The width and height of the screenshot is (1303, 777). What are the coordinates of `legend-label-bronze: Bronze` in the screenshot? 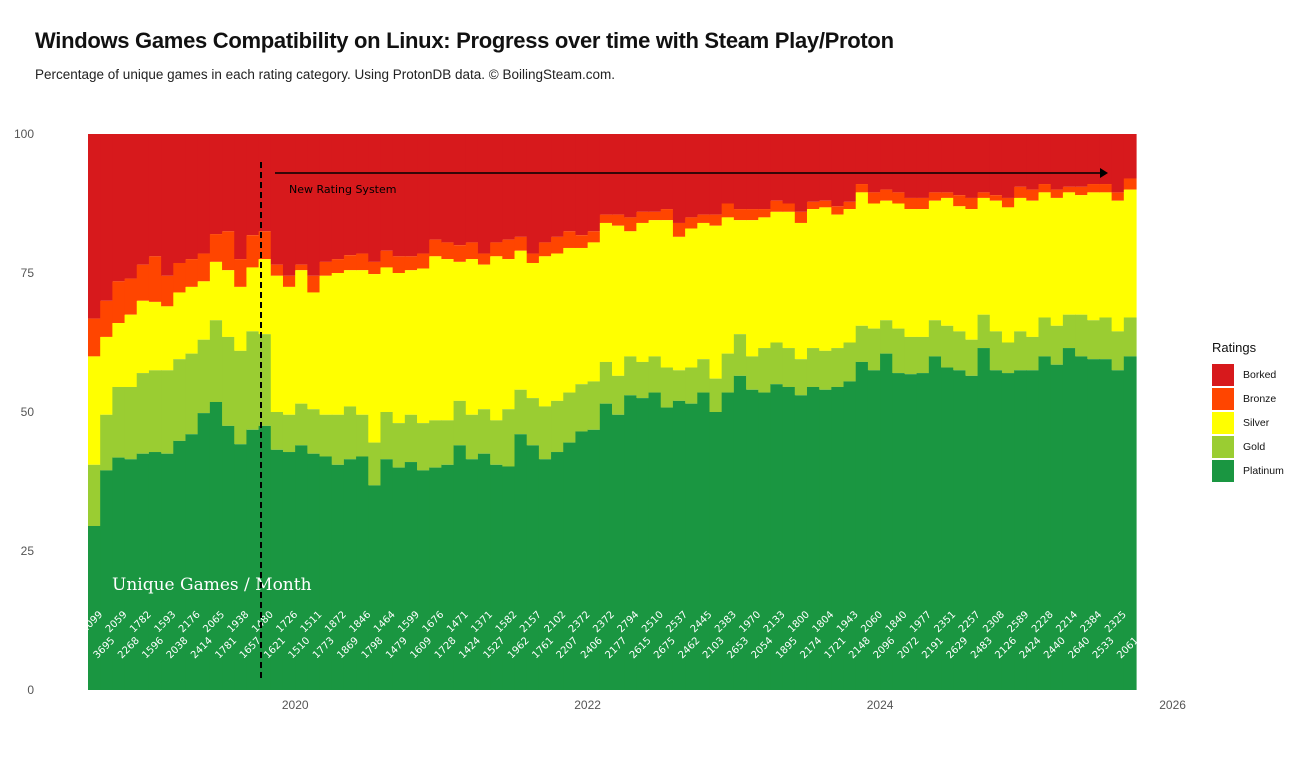 It's located at (1260, 399).